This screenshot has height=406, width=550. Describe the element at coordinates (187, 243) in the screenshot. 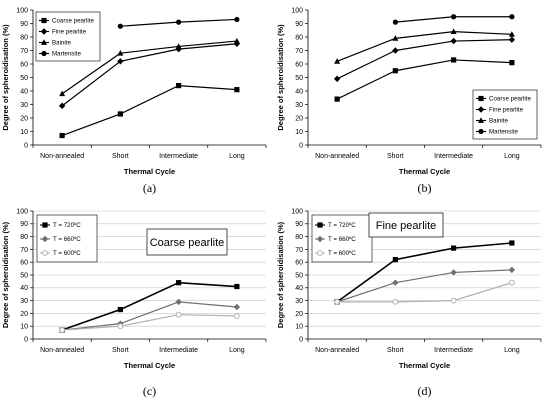

I see `annotation-label: Coarse pearlite` at that location.